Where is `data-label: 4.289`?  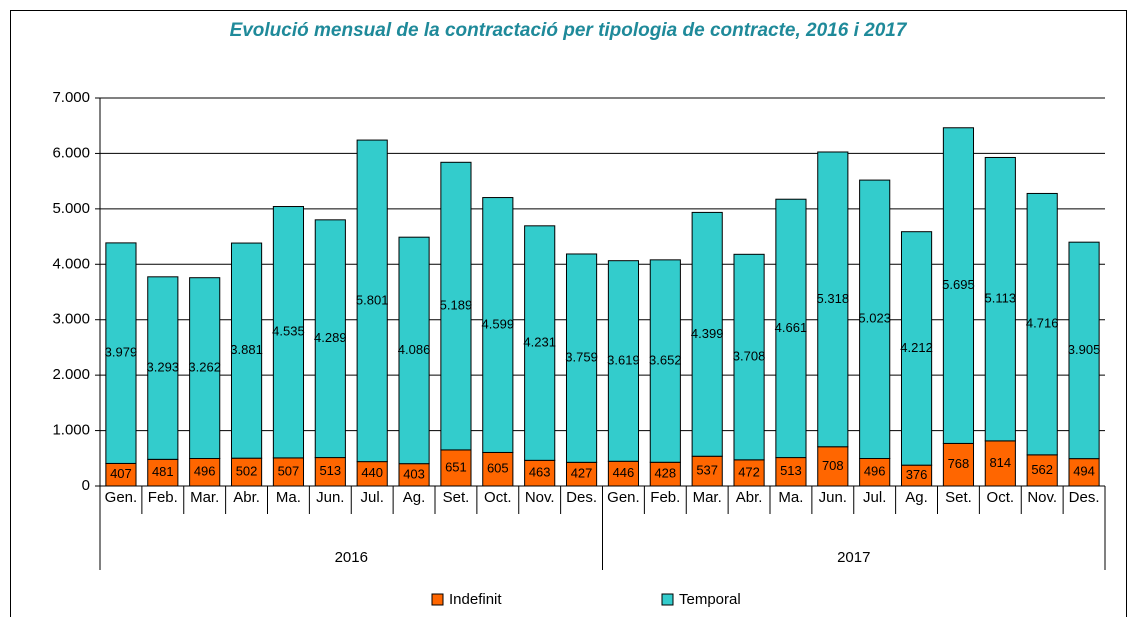 data-label: 4.289 is located at coordinates (330, 337).